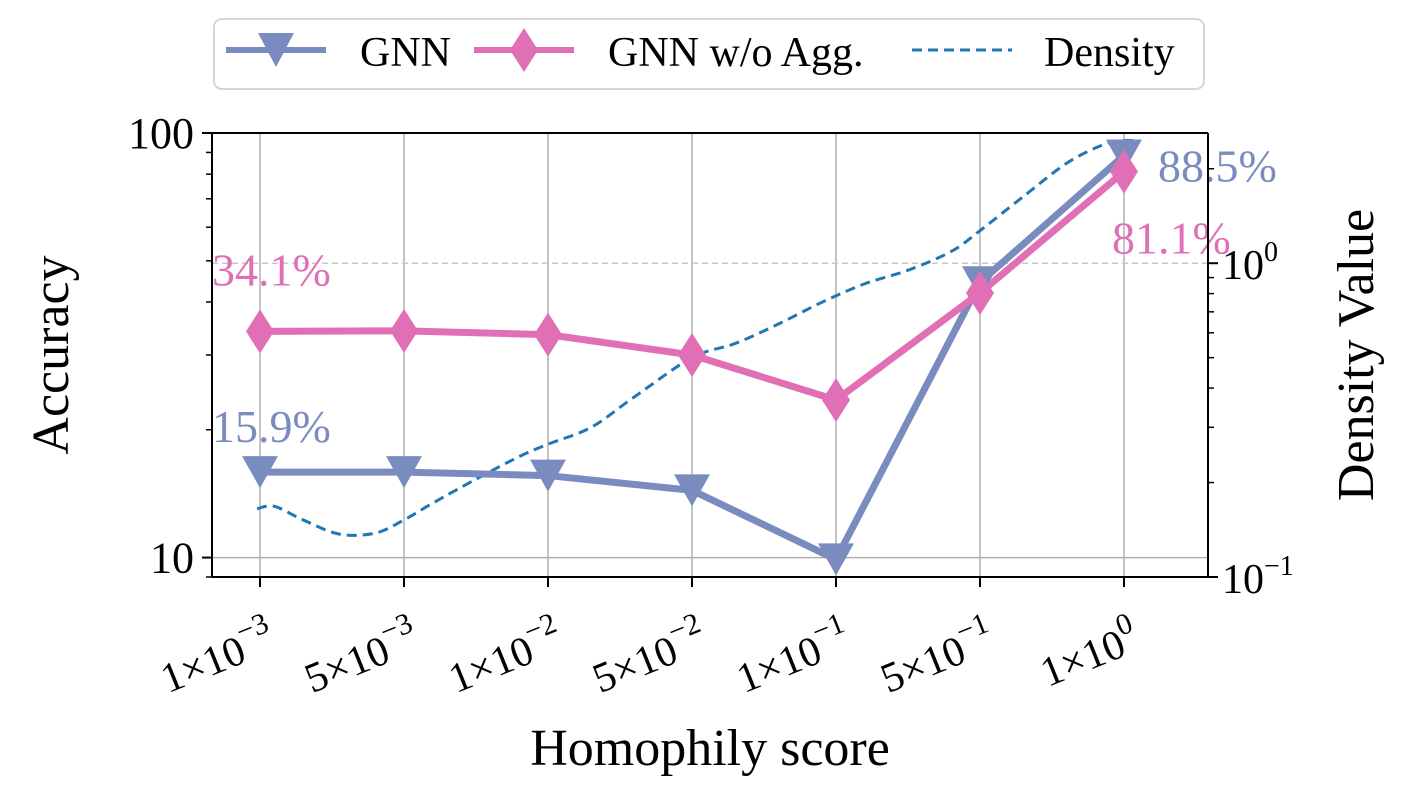 The width and height of the screenshot is (1409, 806). I want to click on legend-marker-gnn, so click(276, 50).